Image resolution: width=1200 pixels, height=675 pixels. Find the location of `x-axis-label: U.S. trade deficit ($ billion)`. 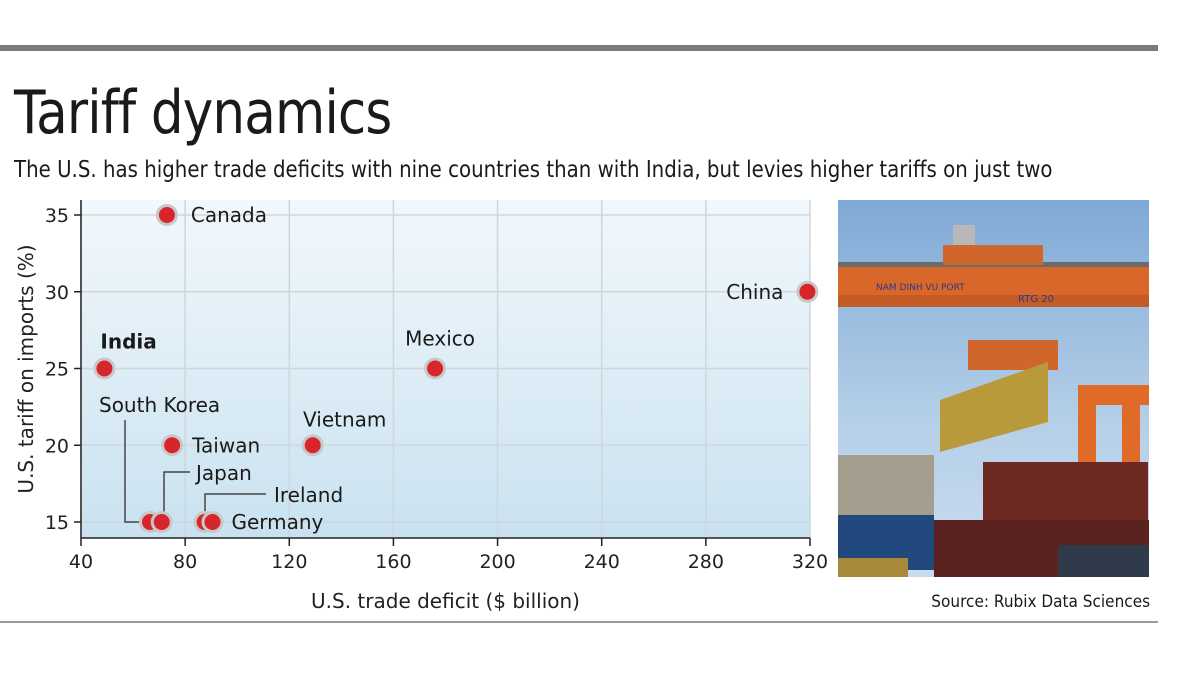

x-axis-label: U.S. trade deficit ($ billion) is located at coordinates (445, 601).